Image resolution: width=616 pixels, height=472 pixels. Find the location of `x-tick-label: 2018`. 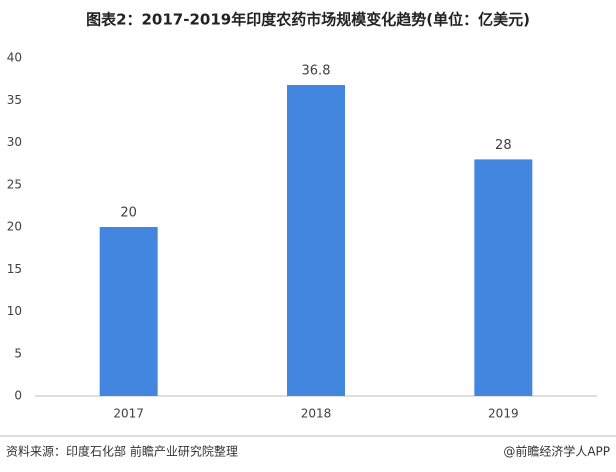

x-tick-label: 2018 is located at coordinates (316, 414).